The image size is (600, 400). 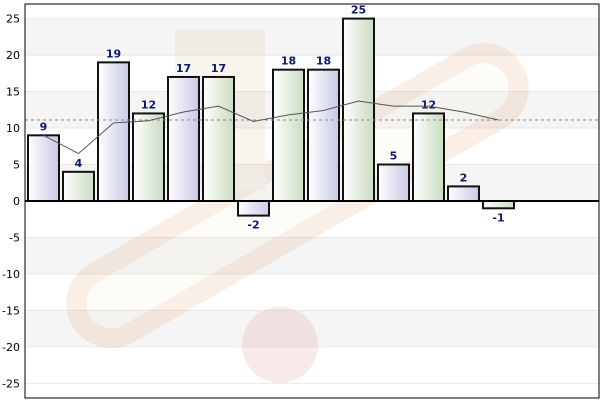 I want to click on y-tick-label: 5, so click(x=16, y=165).